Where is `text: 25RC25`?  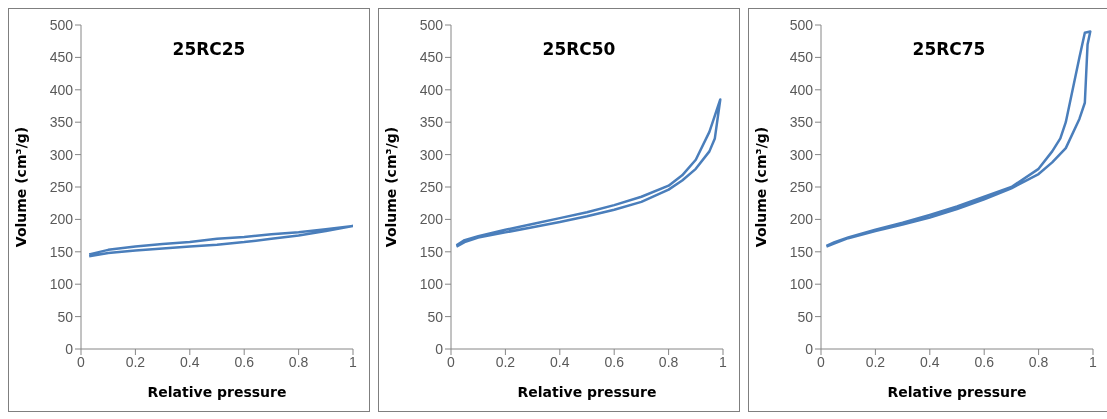 text: 25RC25 is located at coordinates (209, 49).